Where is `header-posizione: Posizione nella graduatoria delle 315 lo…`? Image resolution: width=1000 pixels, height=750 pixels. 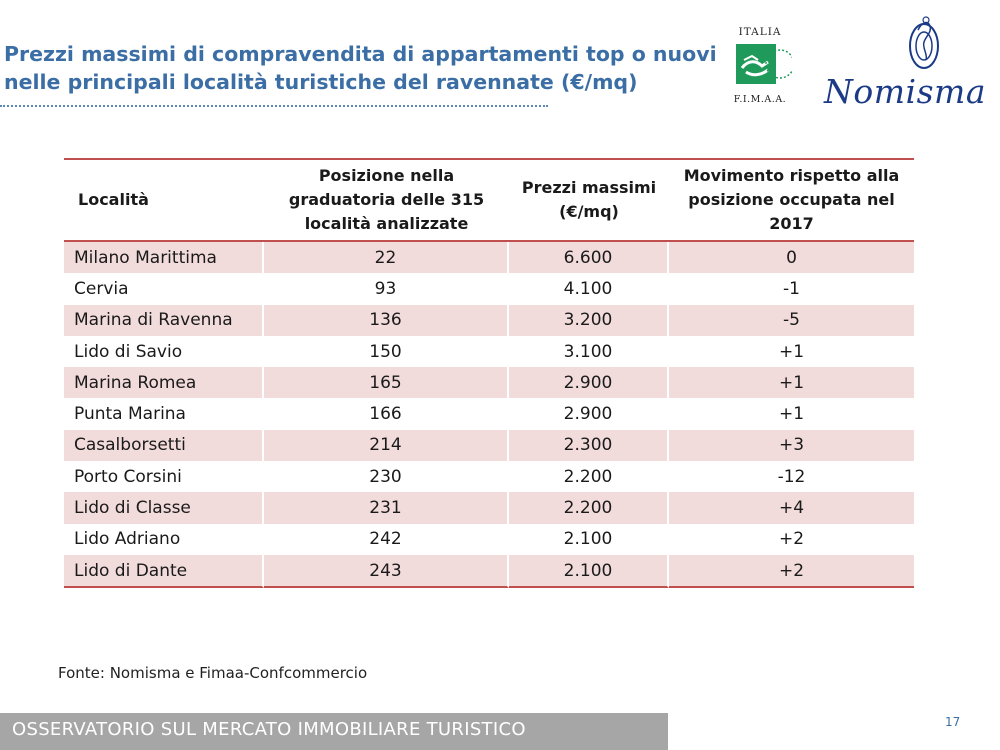 header-posizione: Posizione nella graduatoria delle 315 lo… is located at coordinates (386, 200).